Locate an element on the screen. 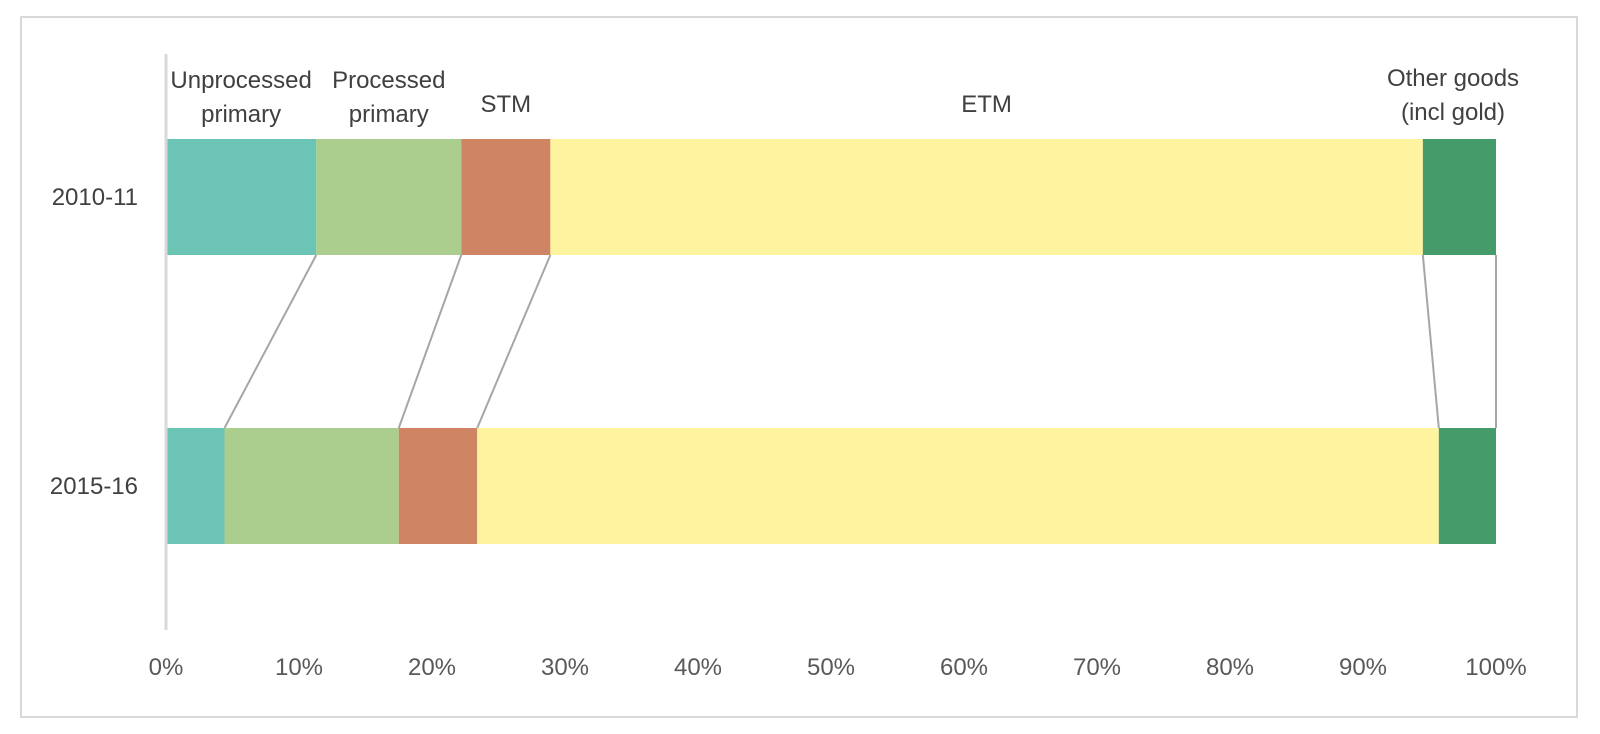 The width and height of the screenshot is (1600, 734). series-label: Unprocessed is located at coordinates (240, 80).